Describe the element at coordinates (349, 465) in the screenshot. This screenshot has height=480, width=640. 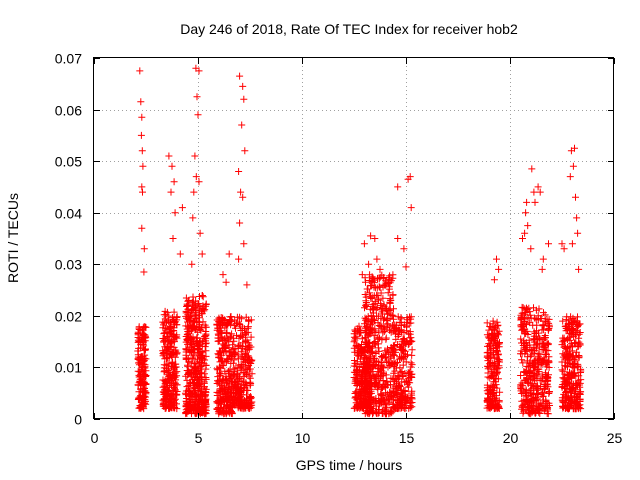
I see `x-axis-label: GPS time / hours` at that location.